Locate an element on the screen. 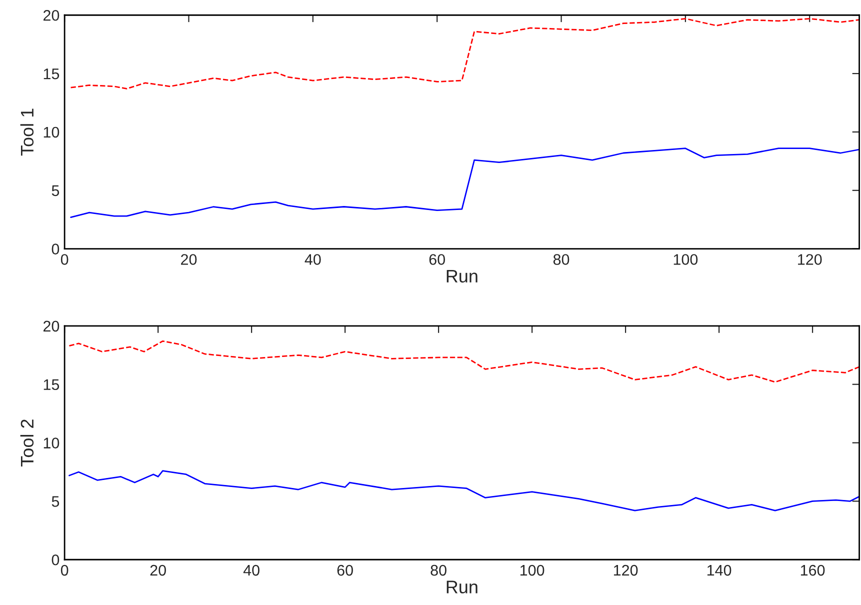  x-tick-label: 160 is located at coordinates (812, 570).